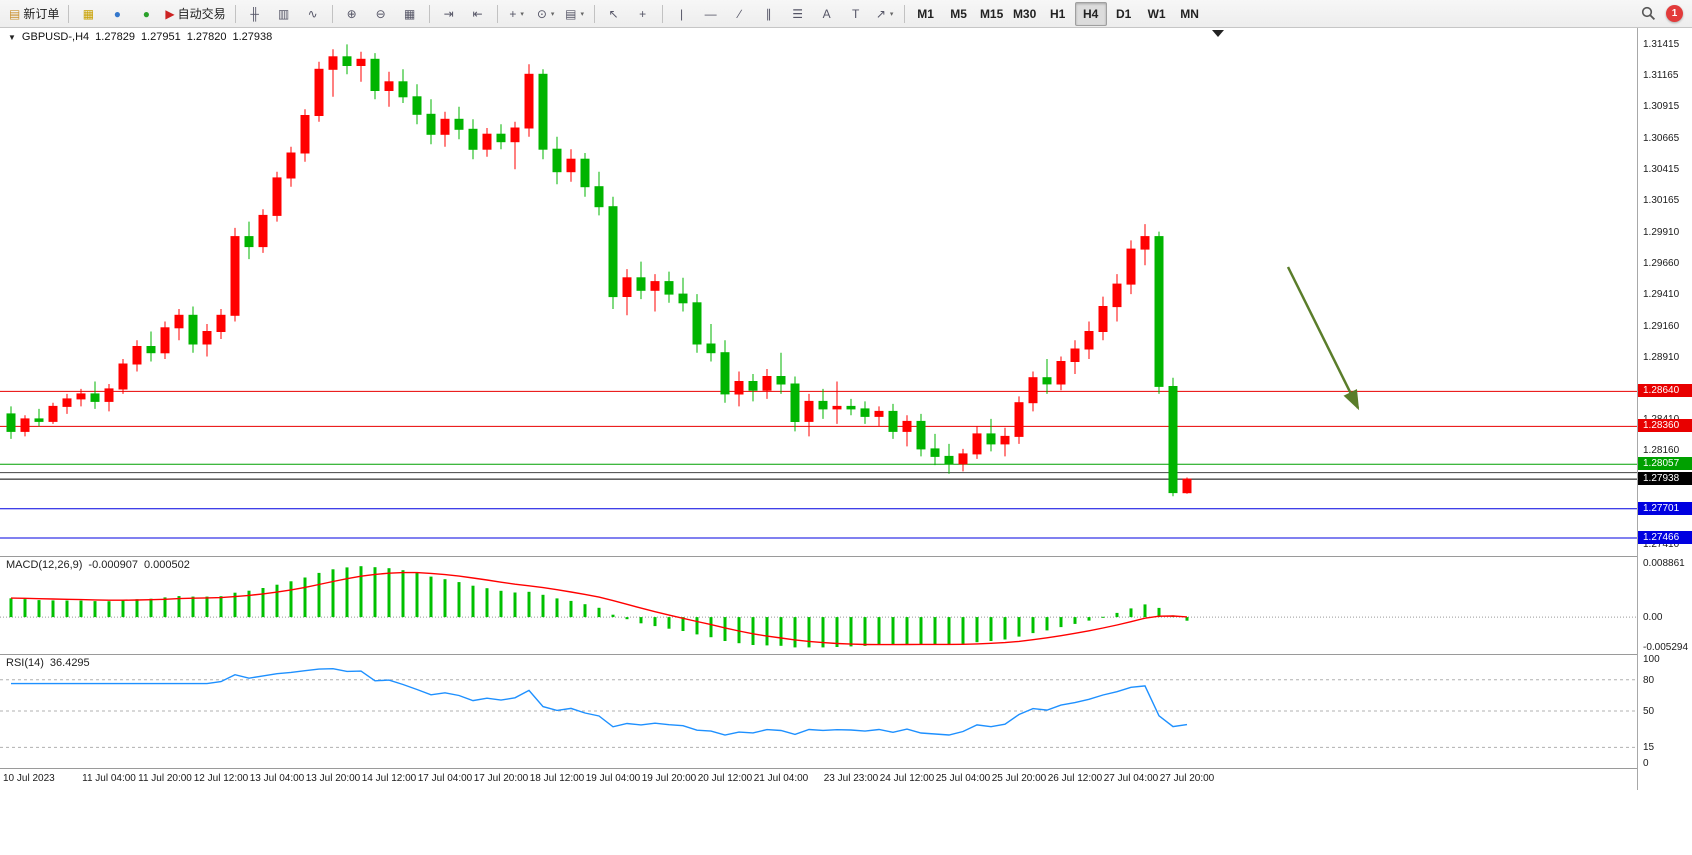  I want to click on auto-scroll-button: ⇥, so click(449, 14).